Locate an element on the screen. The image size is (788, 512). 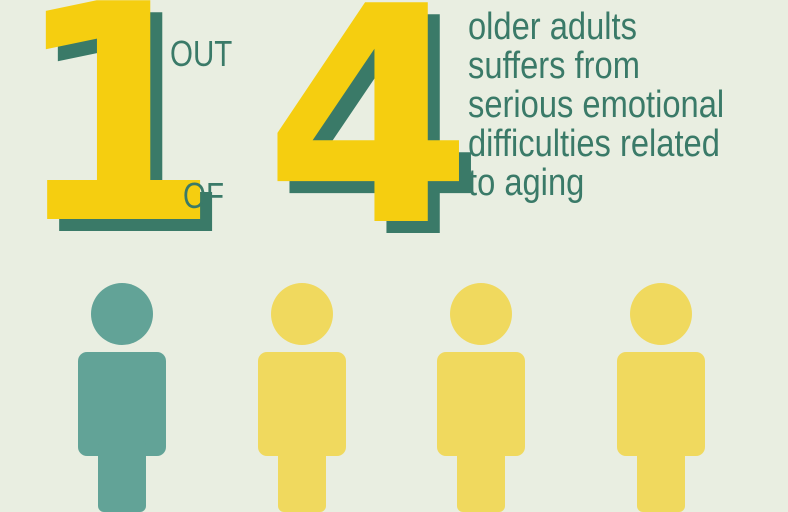
statement-line: serious emotional is located at coordinates (596, 105).